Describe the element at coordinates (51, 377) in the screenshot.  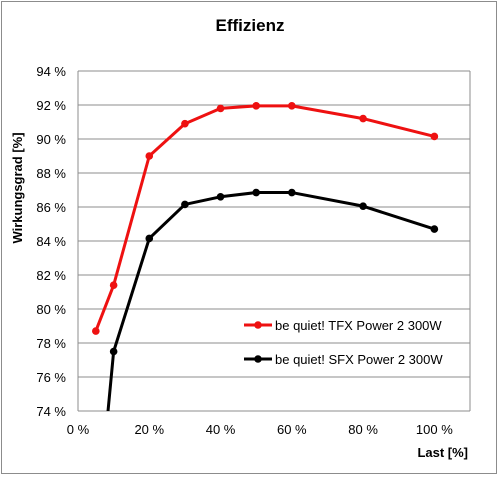
I see `y-tick-label: 76 %` at that location.